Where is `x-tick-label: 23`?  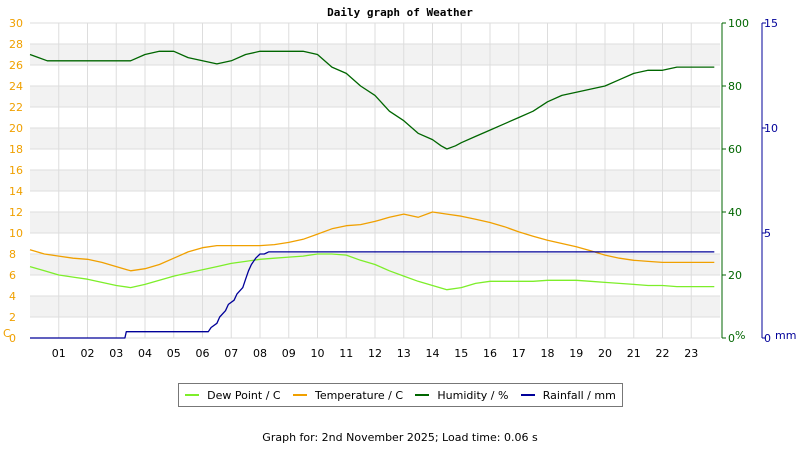
x-tick-label: 23 is located at coordinates (691, 353).